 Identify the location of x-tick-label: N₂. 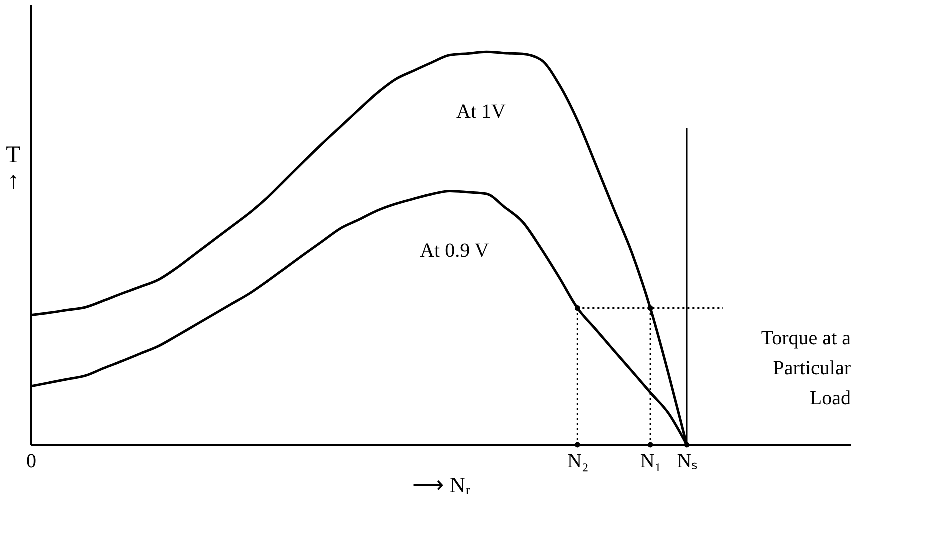
(578, 461).